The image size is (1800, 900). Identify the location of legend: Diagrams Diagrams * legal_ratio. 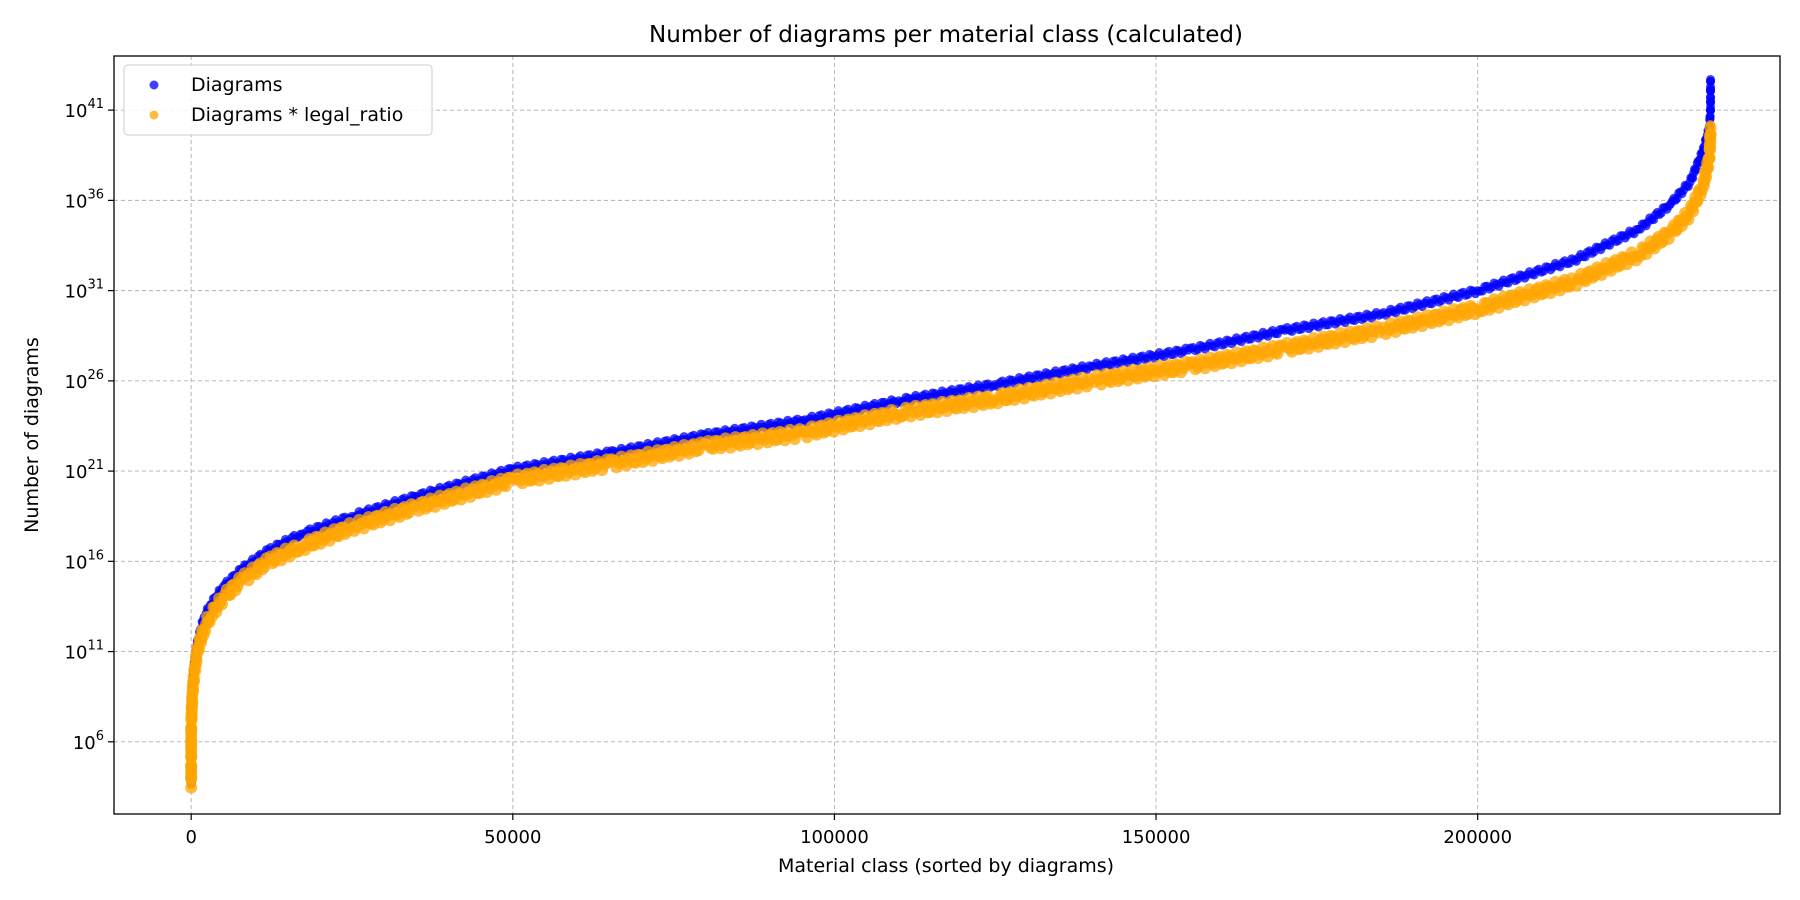
(278, 100).